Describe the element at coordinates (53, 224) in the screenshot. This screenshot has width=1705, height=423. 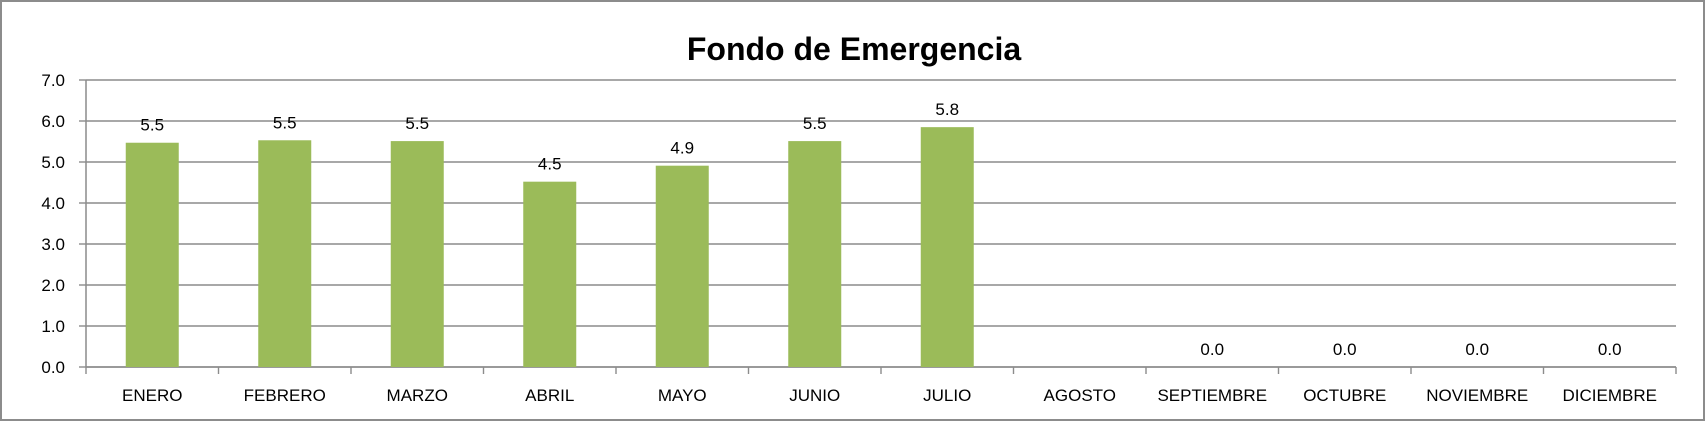
I see `y-axis-tick-labels: 0.0 1.0 2.0 3.0 4.0 5.0 6.0 7.0` at that location.